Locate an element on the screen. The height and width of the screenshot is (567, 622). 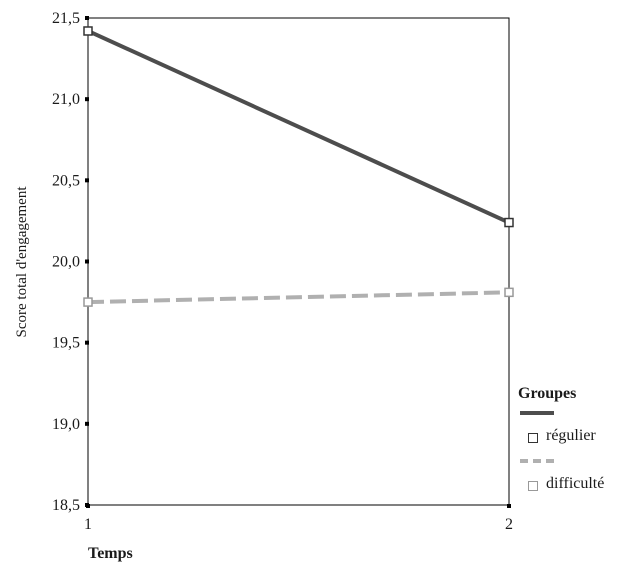
legend-item-difficulte: difficulté is located at coordinates (568, 481).